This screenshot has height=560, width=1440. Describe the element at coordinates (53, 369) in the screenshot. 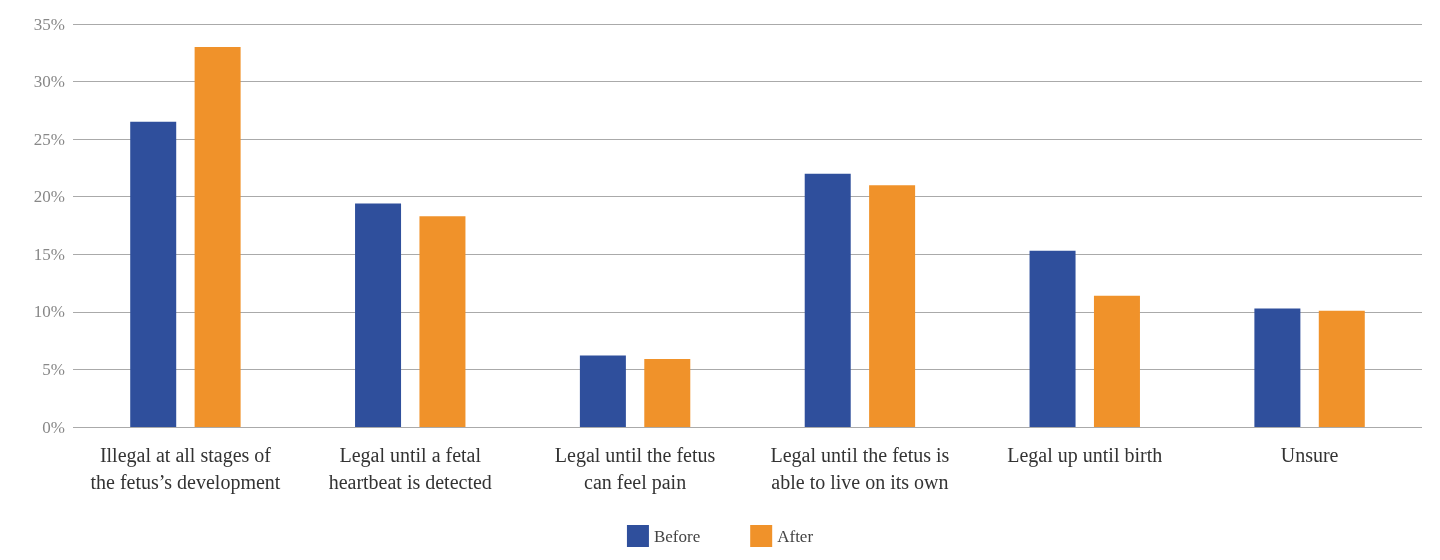

I see `y-tick-label: 5%` at that location.